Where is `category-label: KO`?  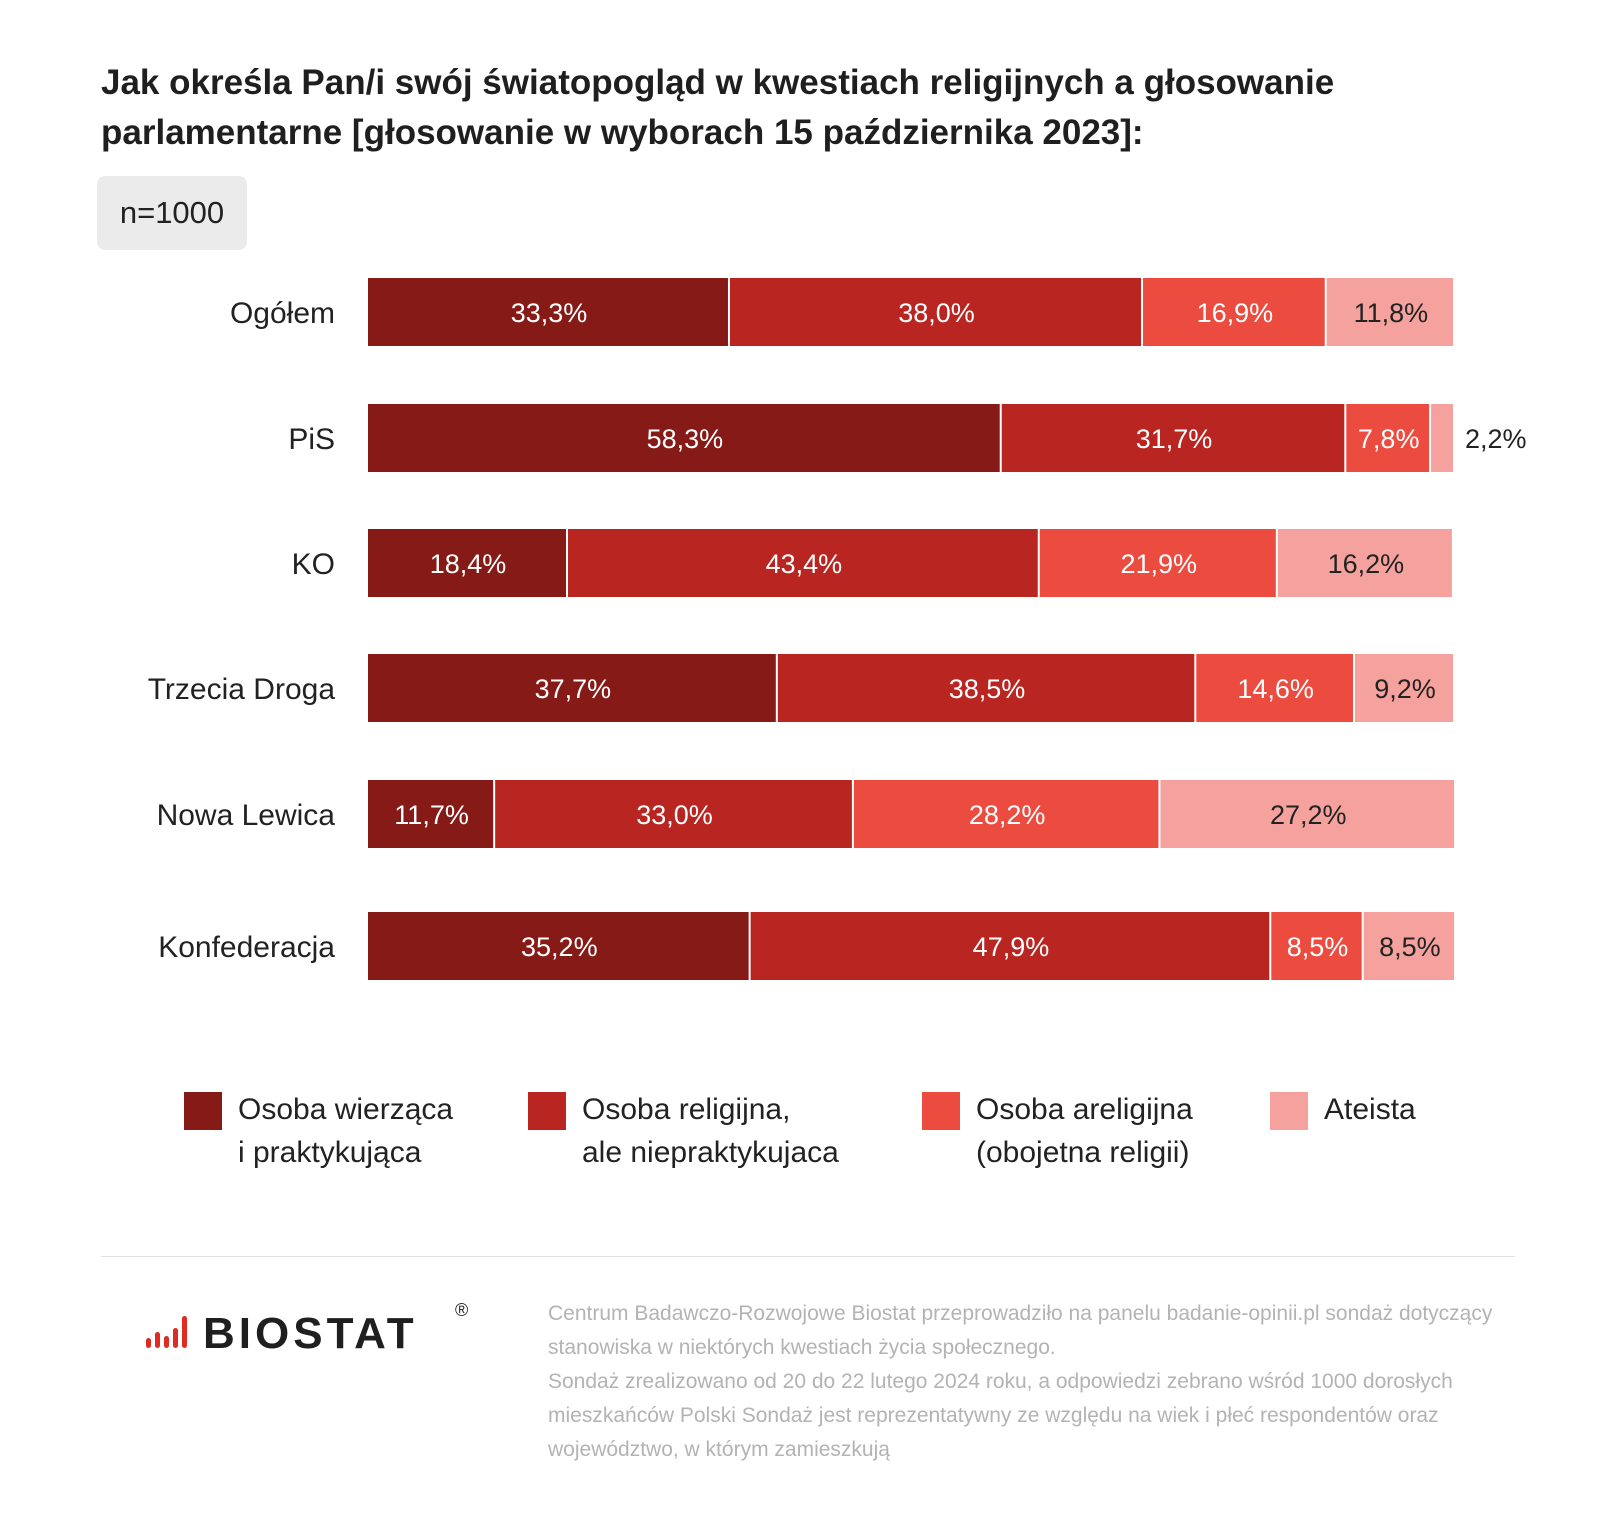
category-label: KO is located at coordinates (313, 564).